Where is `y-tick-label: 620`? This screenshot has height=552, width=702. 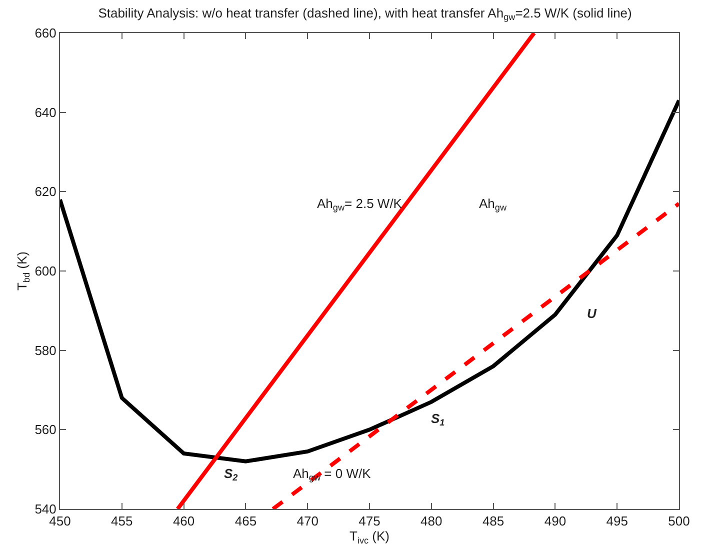
y-tick-label: 620 is located at coordinates (45, 192).